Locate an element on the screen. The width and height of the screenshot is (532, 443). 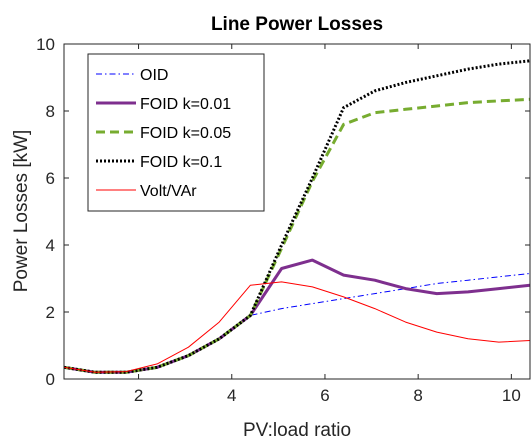
legend-label: FOID k=0.01 is located at coordinates (185, 104).